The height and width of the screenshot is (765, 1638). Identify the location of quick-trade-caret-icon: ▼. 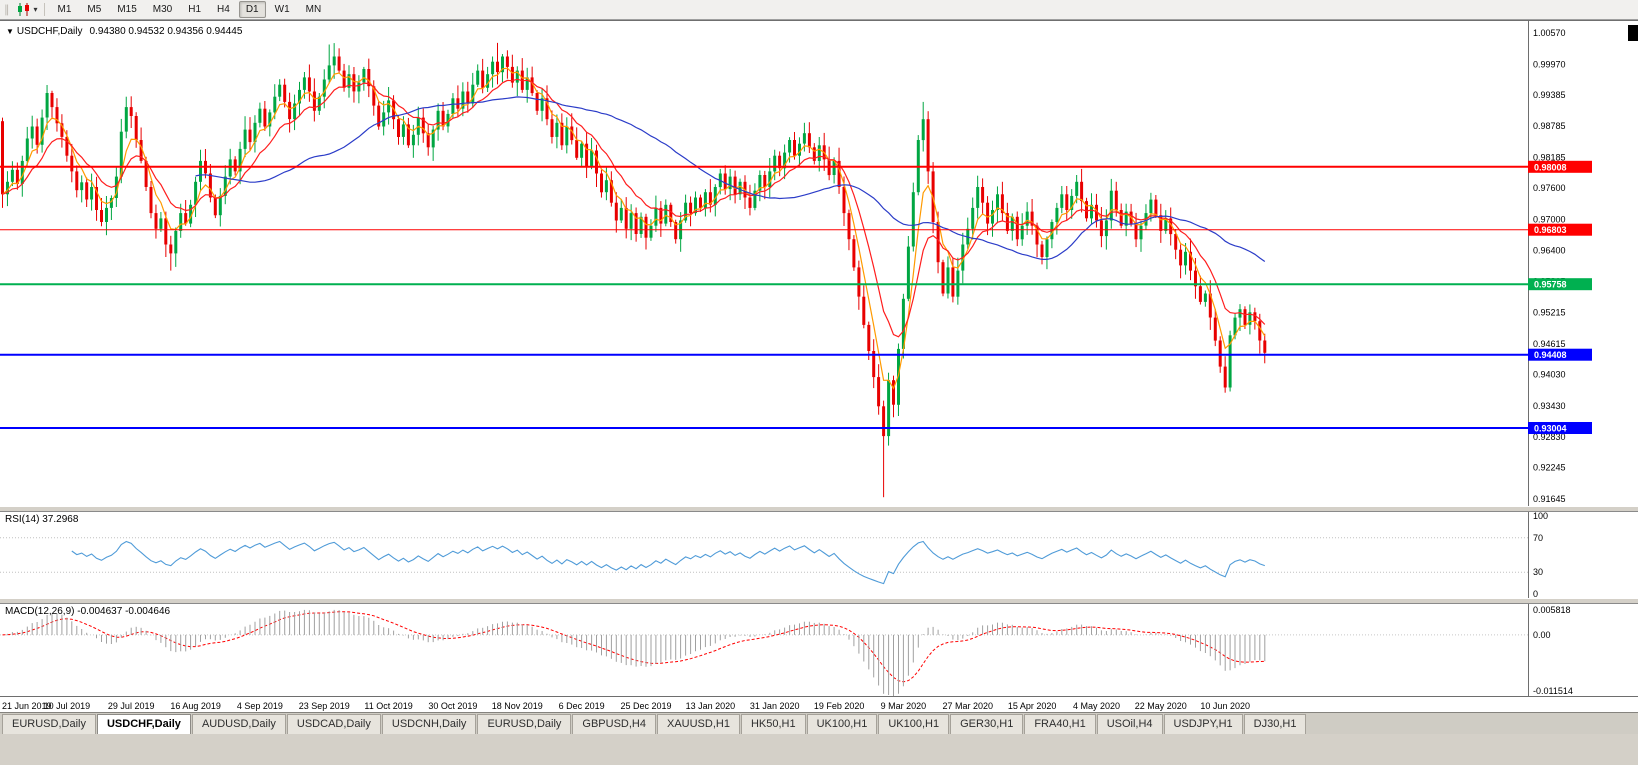
(10, 31).